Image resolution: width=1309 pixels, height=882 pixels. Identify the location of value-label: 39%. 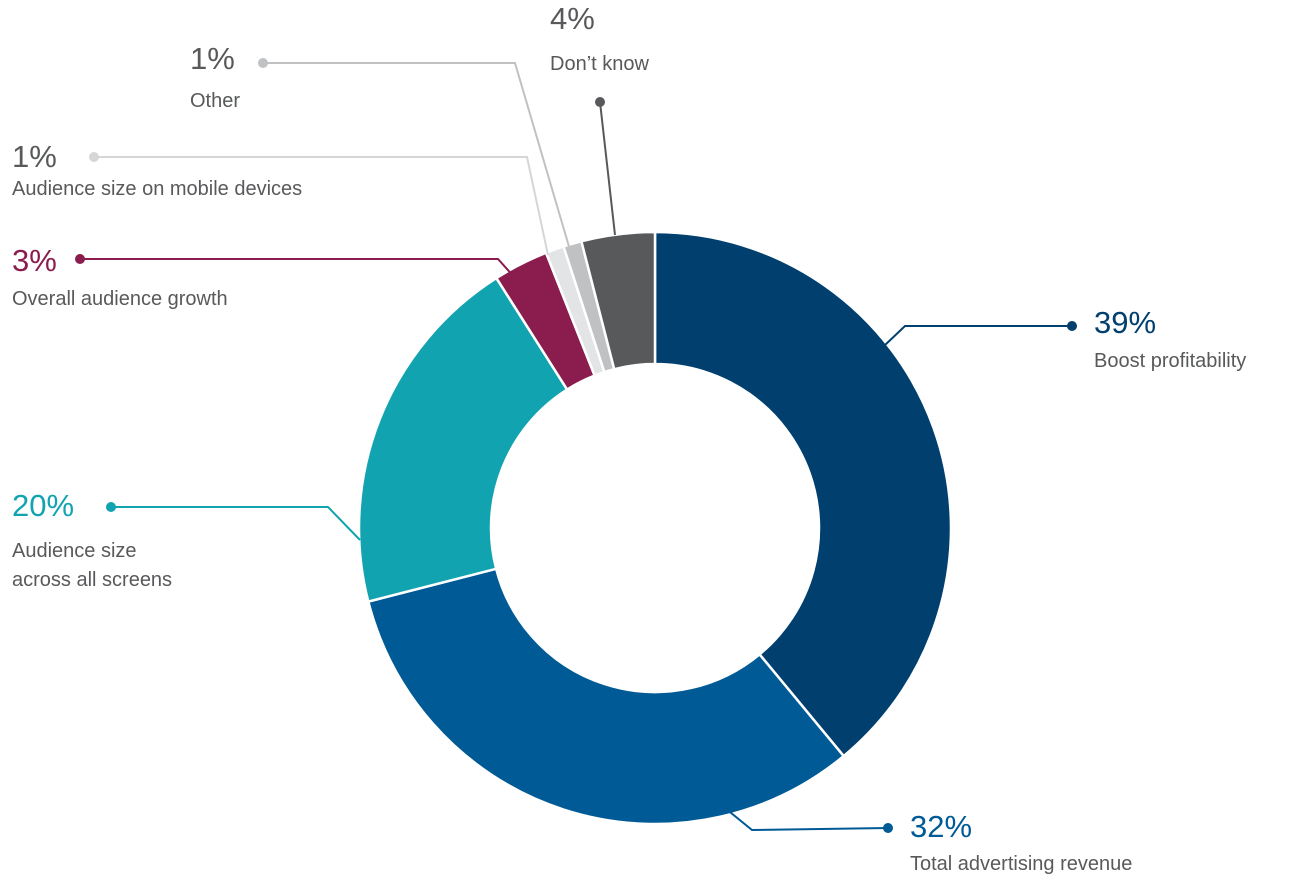
(1125, 322).